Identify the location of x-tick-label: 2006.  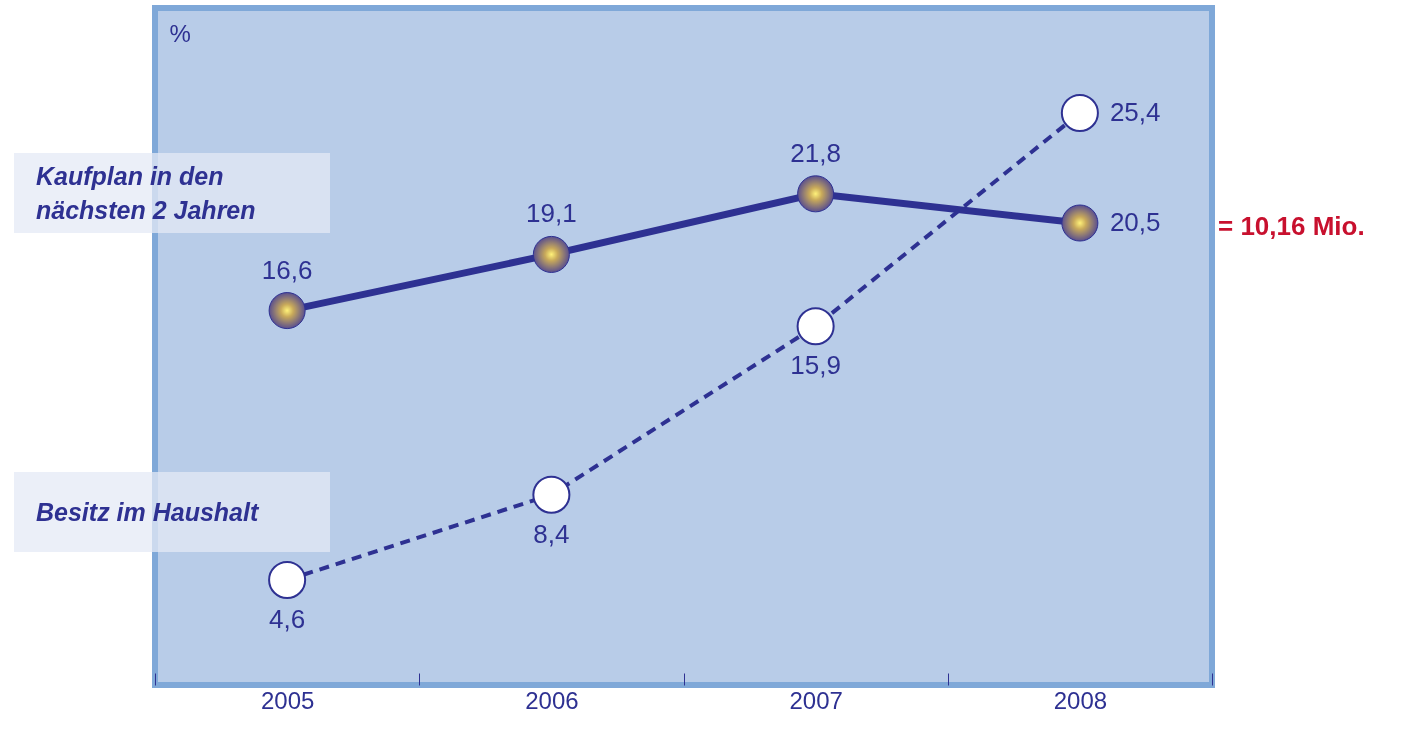
(552, 700).